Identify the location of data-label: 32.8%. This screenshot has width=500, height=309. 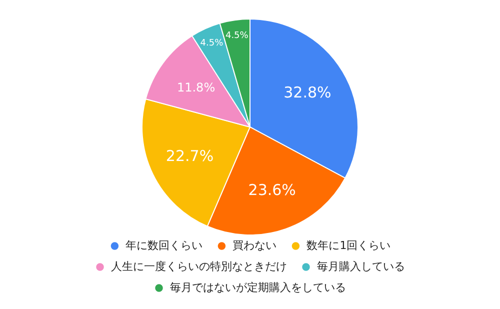
(308, 93).